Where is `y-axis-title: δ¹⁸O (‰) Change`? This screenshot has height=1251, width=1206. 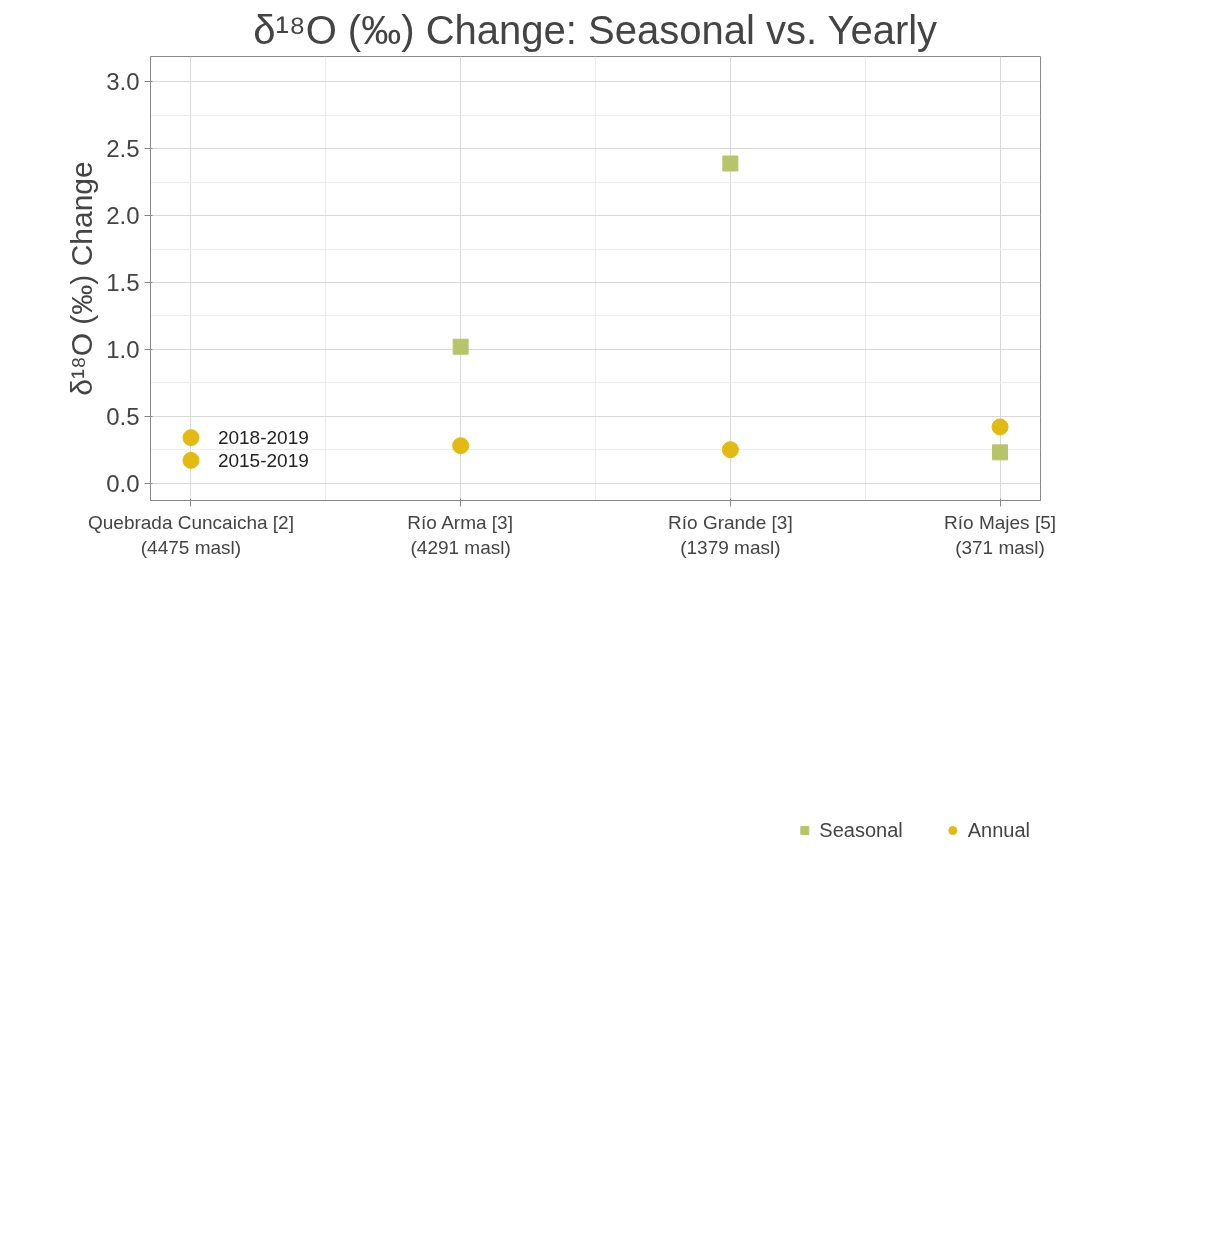 y-axis-title: δ¹⁸O (‰) Change is located at coordinates (82, 278).